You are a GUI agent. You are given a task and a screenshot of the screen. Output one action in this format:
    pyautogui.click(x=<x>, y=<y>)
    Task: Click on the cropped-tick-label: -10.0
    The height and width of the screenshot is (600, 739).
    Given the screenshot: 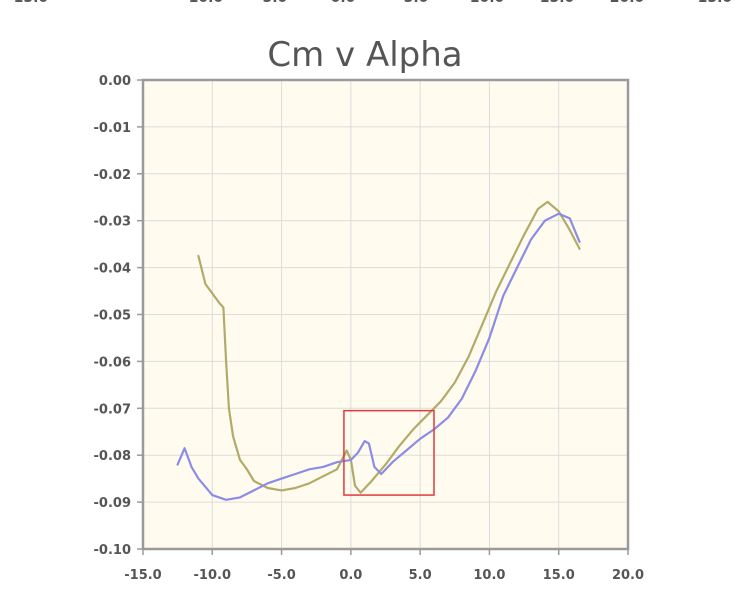 What is the action you would take?
    pyautogui.click(x=203, y=3)
    